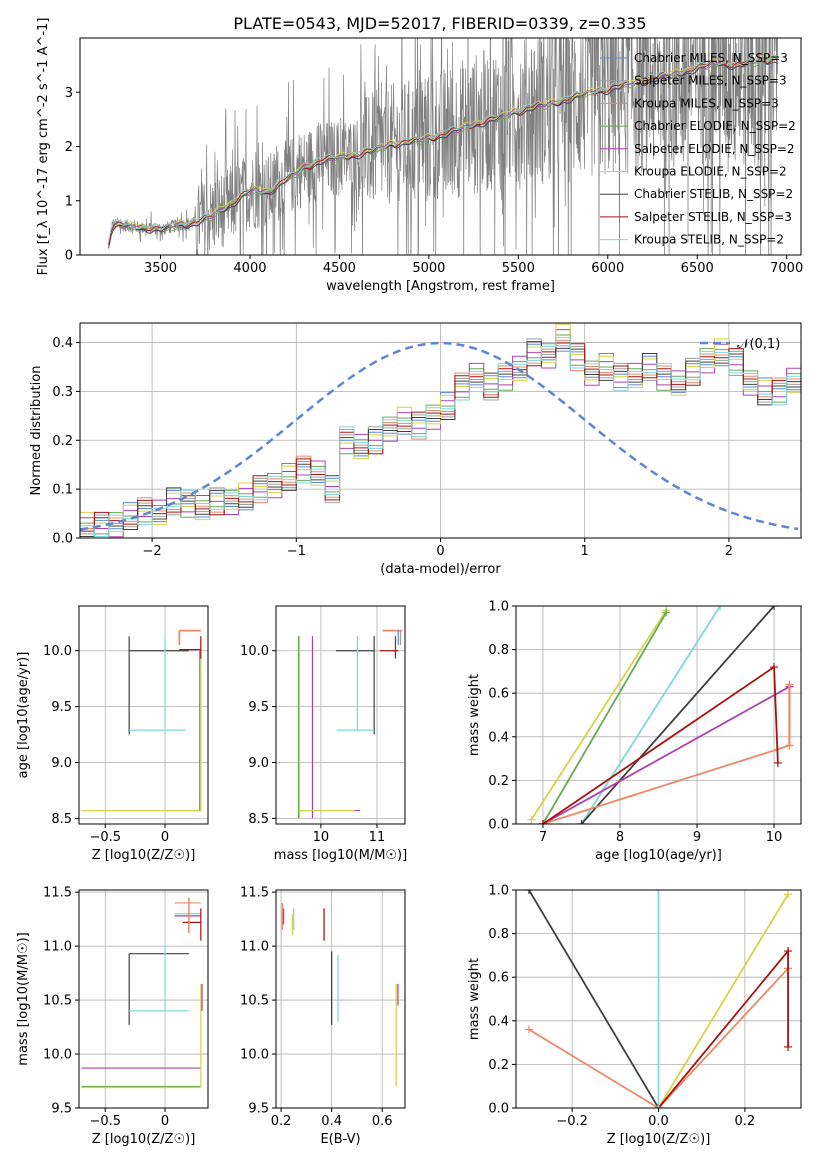 This screenshot has width=819, height=1170. What do you see at coordinates (340, 1139) in the screenshot?
I see `x-axis-label: E(B-V)` at bounding box center [340, 1139].